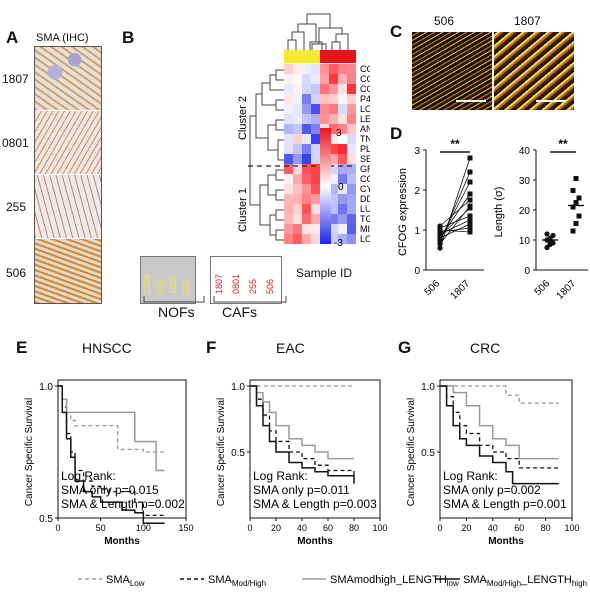 This screenshot has width=590, height=594. I want to click on gene-label: LOXL2, so click(365, 239).